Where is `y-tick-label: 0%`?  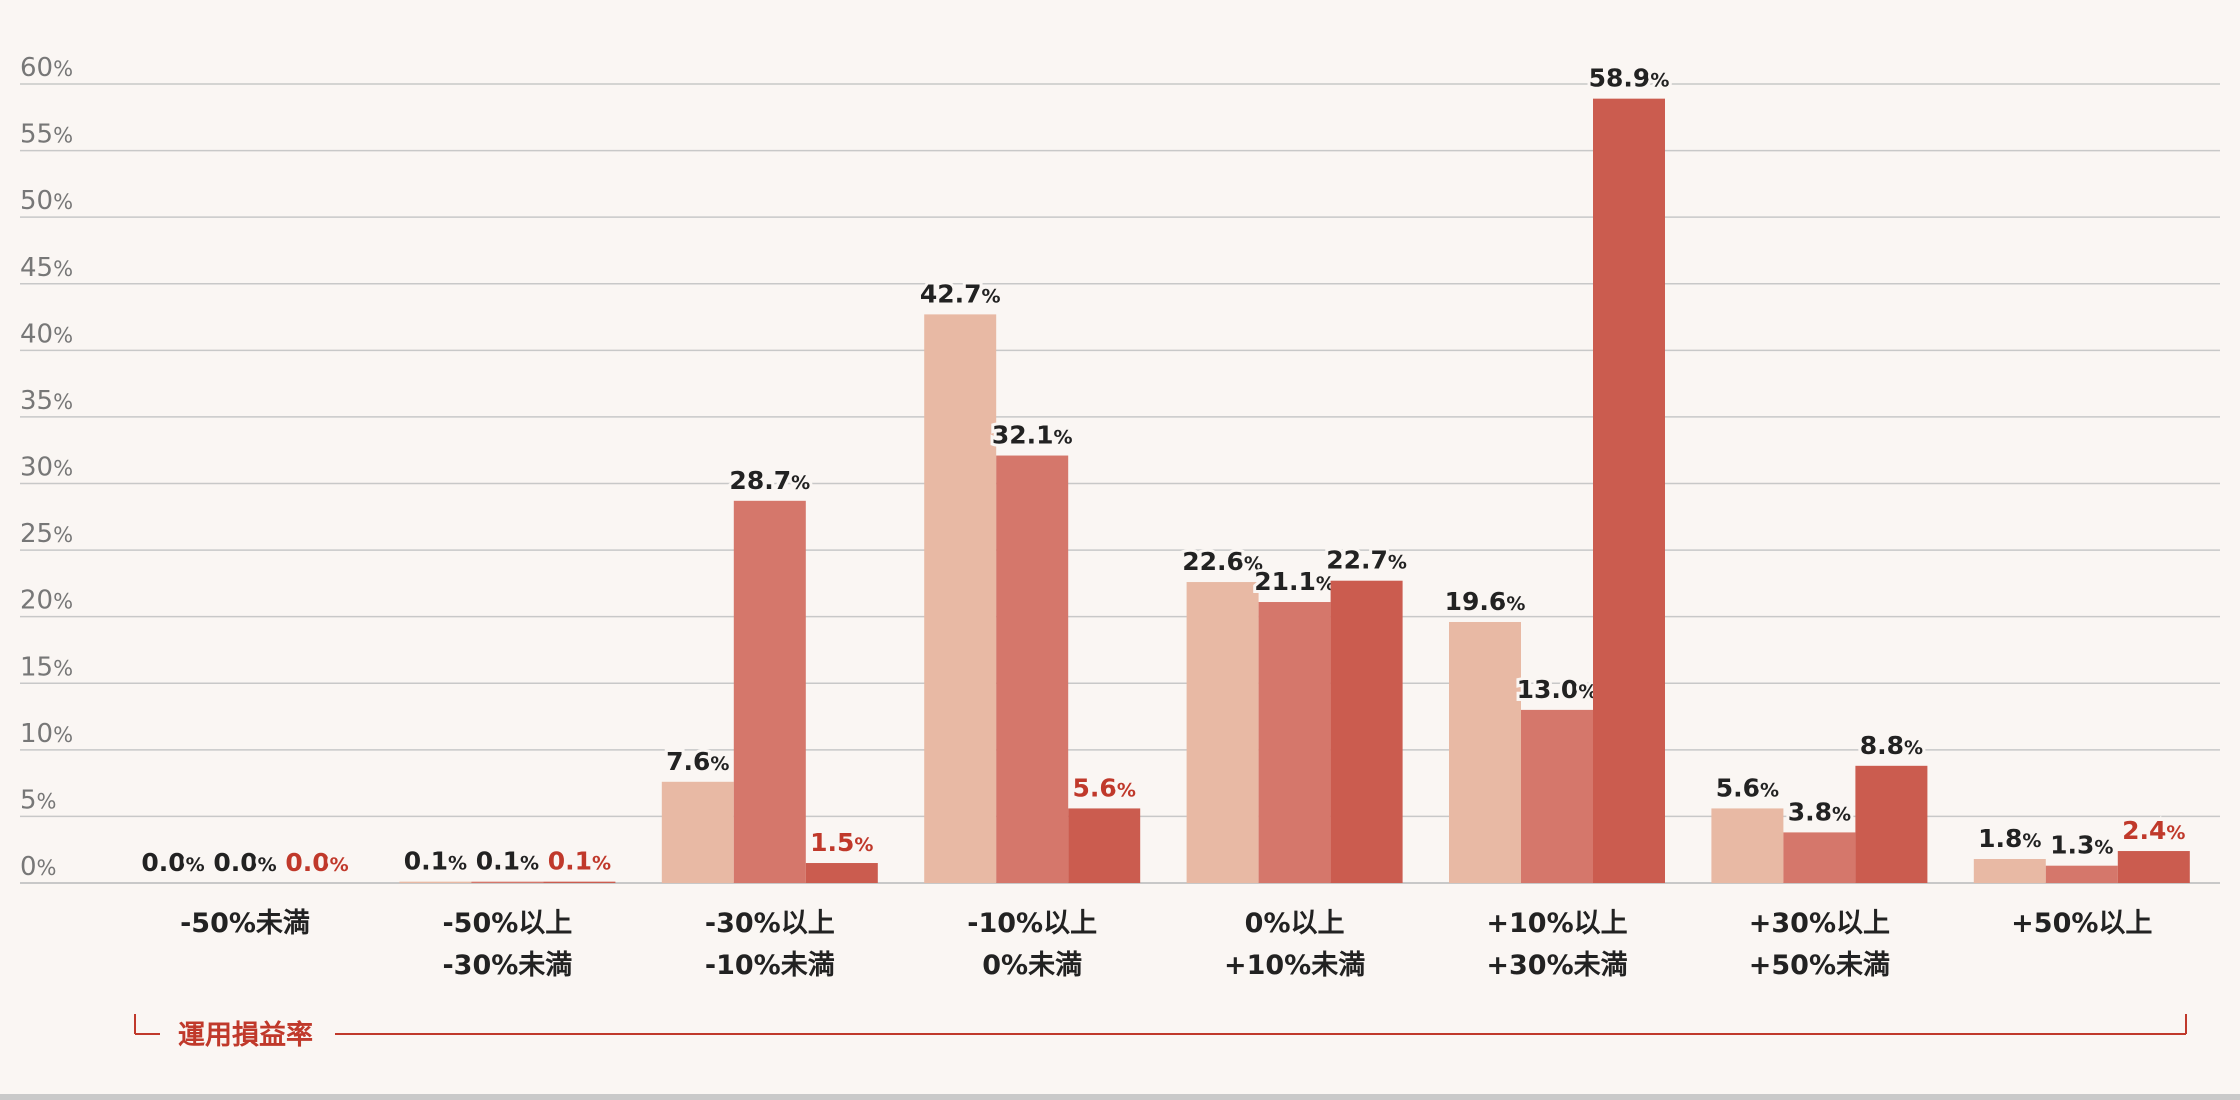
y-tick-label: 0% is located at coordinates (38, 867).